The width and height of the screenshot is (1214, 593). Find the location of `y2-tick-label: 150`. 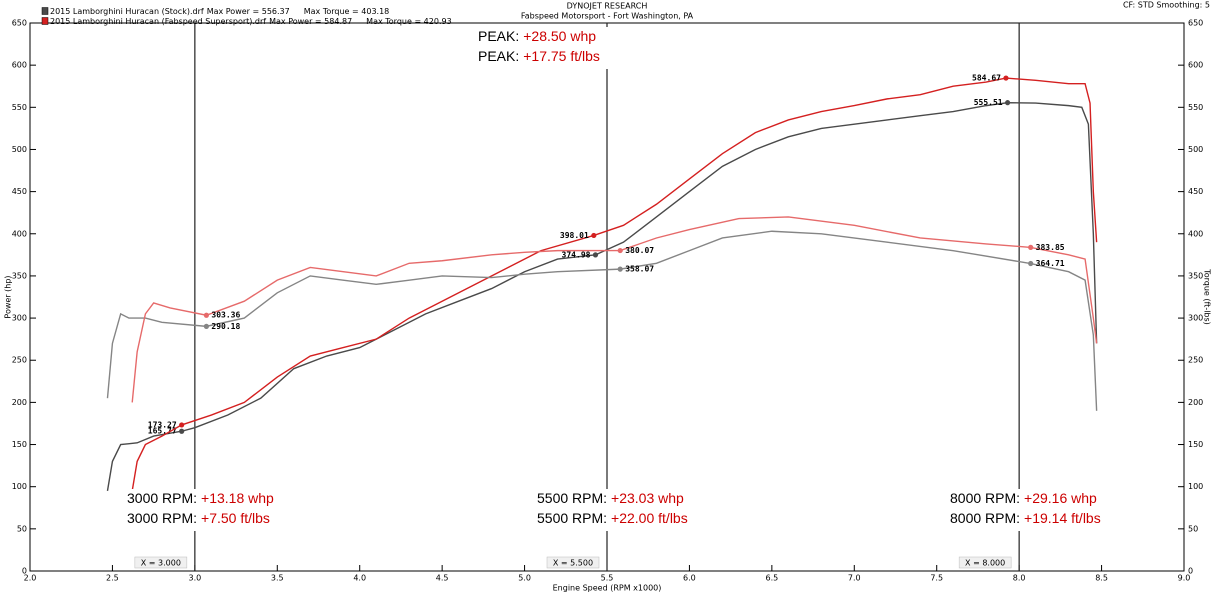

y2-tick-label: 150 is located at coordinates (1195, 444).